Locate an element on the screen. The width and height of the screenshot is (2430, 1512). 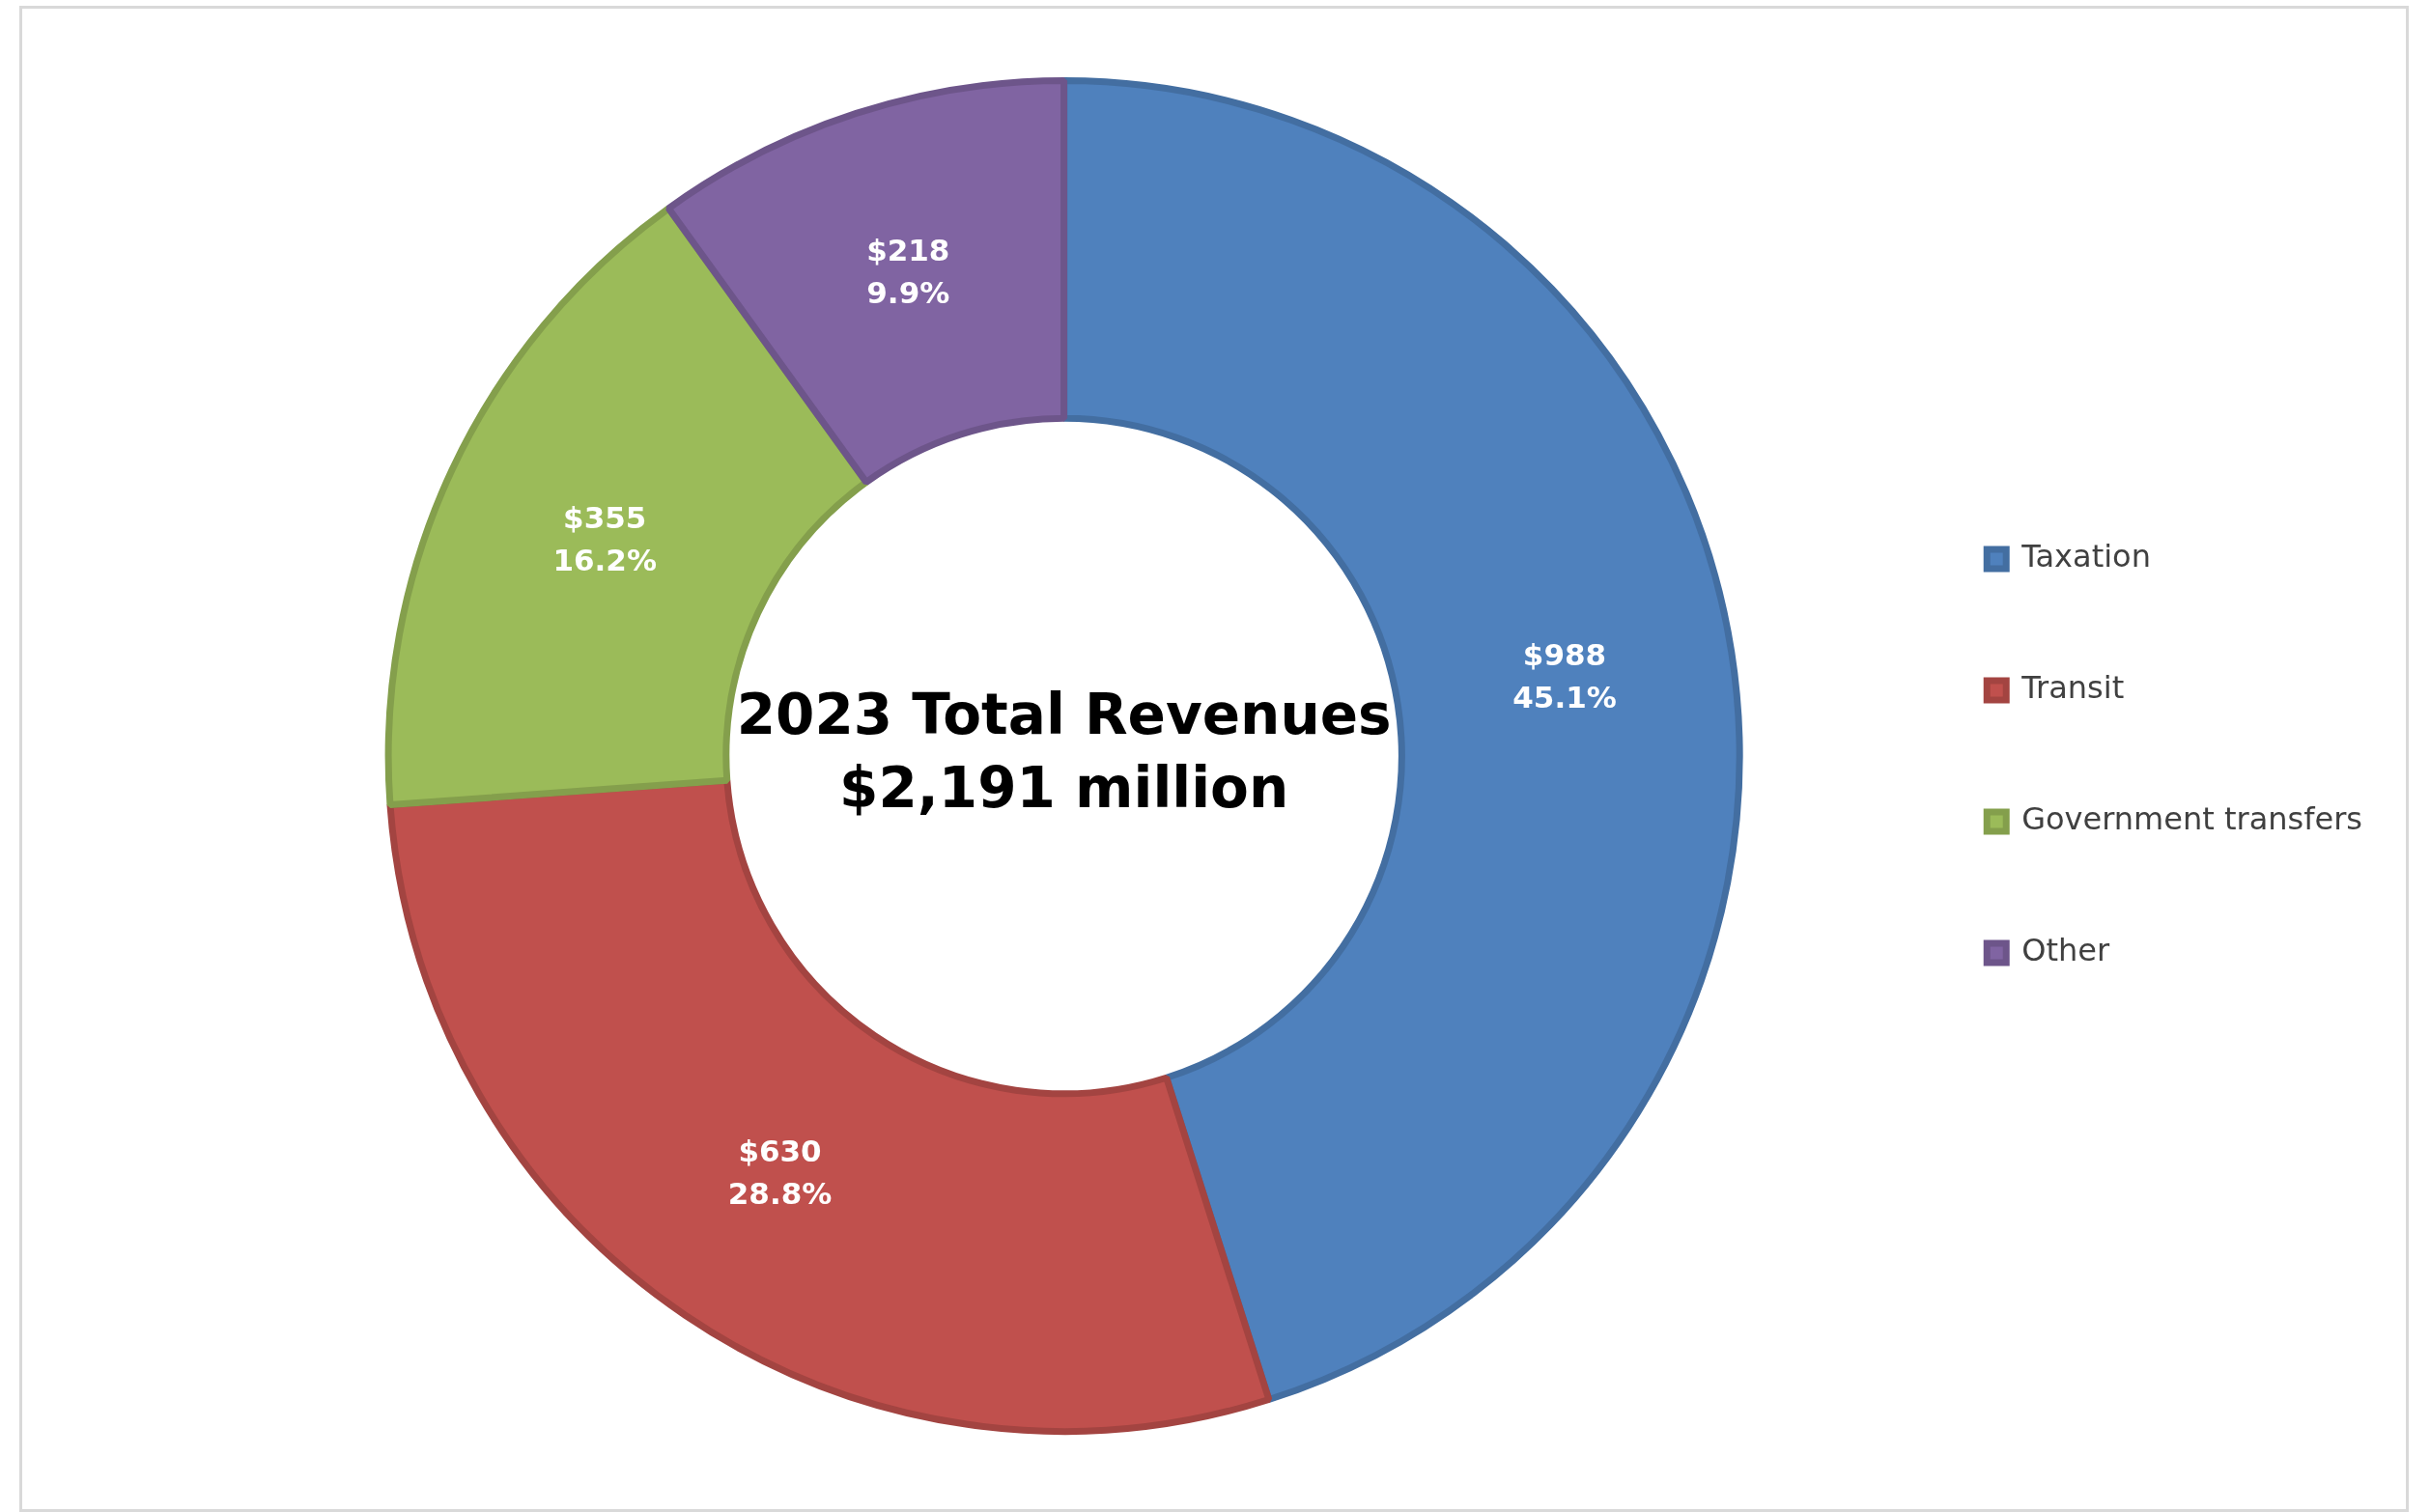
legend-label: Taxation is located at coordinates (2085, 556).